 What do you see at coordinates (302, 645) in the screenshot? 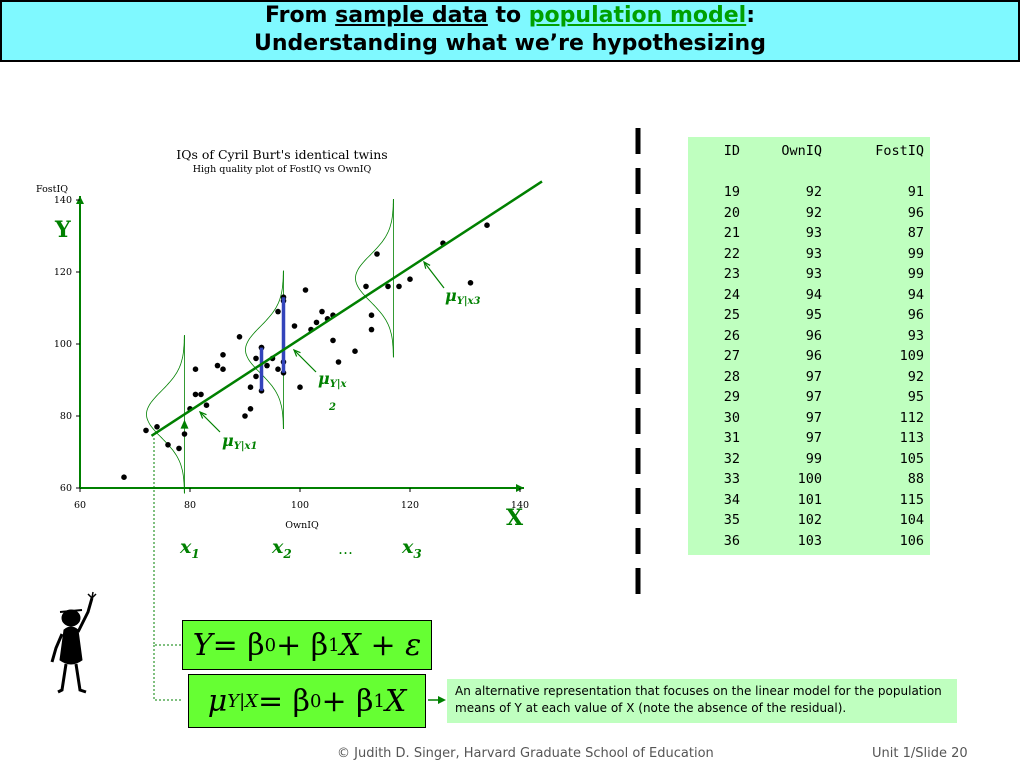
I see `eq-beta1: + β` at bounding box center [302, 645].